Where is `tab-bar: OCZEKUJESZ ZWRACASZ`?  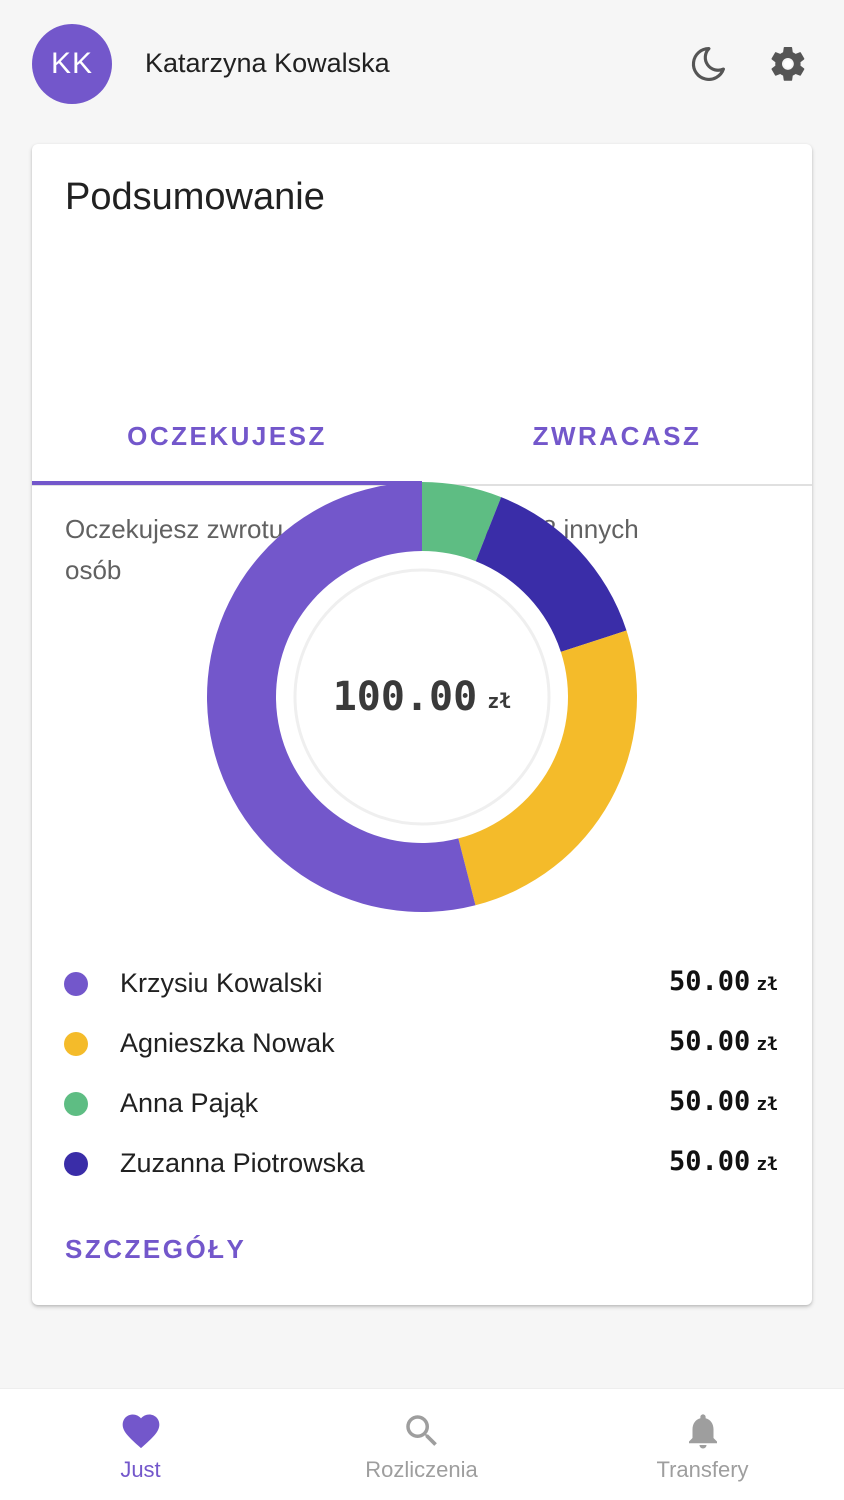 tab-bar: OCZEKUJESZ ZWRACASZ is located at coordinates (422, 437).